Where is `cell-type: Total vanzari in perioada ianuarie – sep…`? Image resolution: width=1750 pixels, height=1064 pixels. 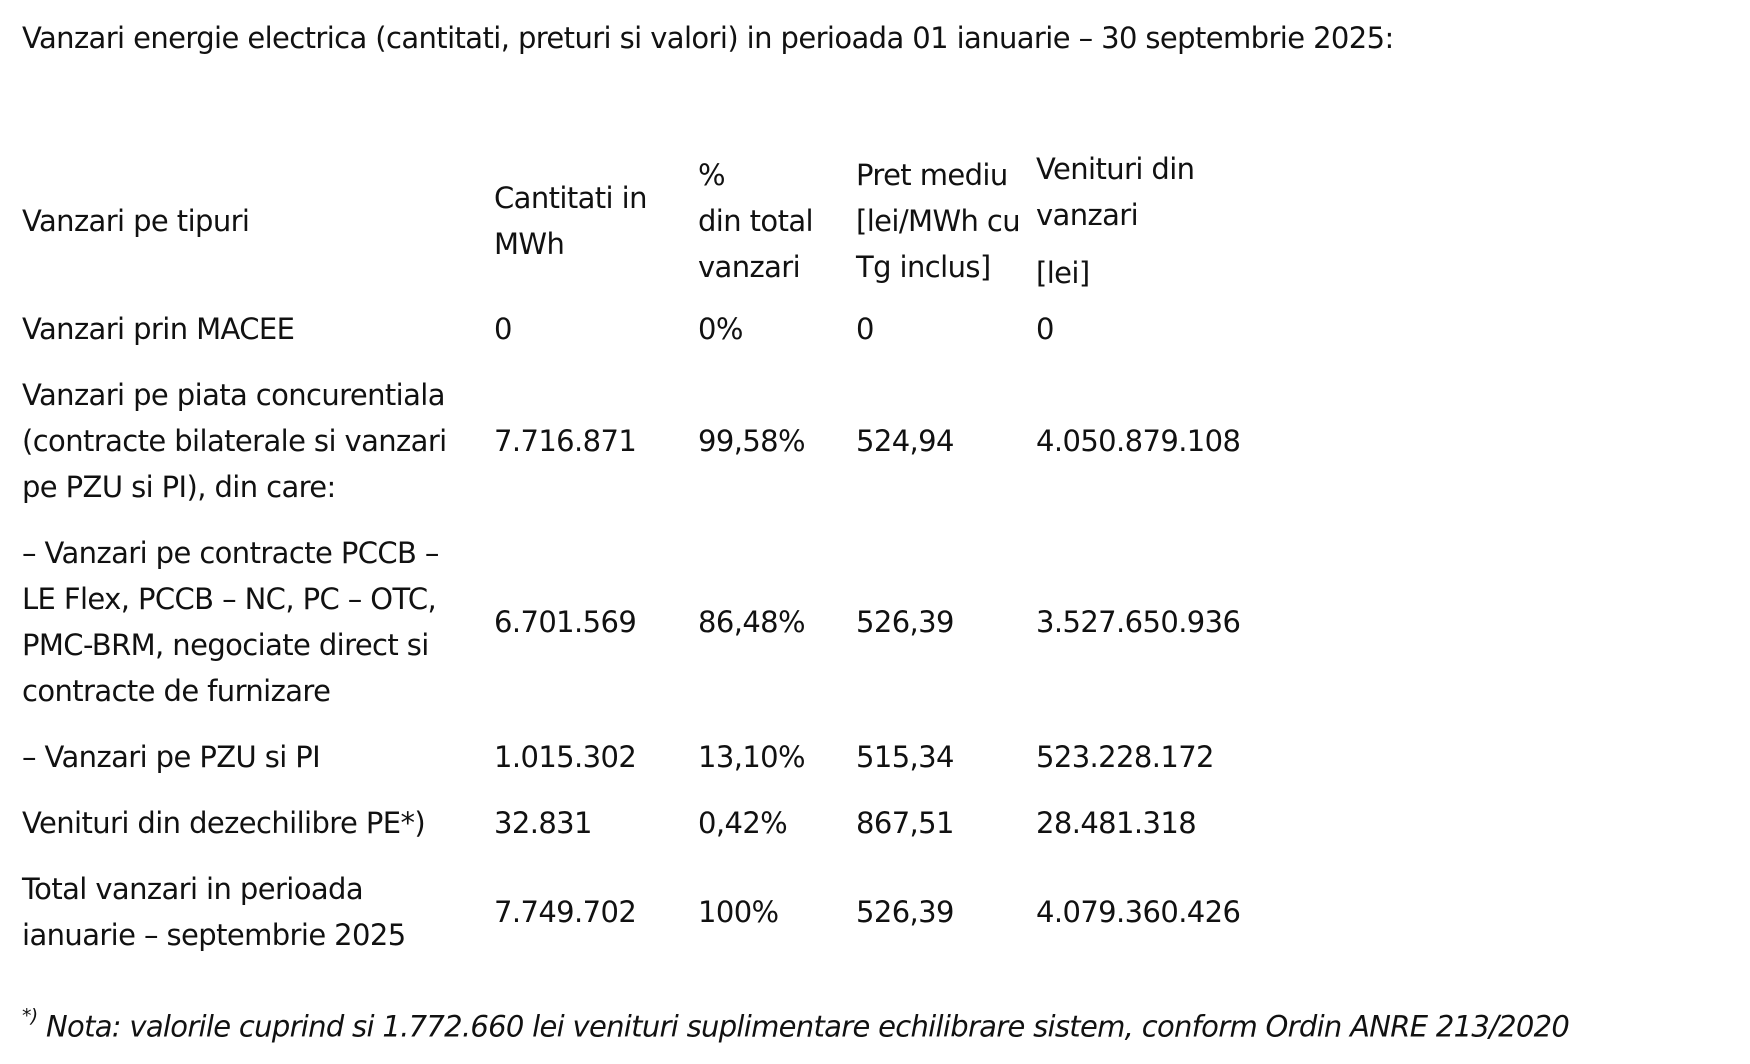 cell-type: Total vanzari in perioada ianuarie – sep… is located at coordinates (258, 912).